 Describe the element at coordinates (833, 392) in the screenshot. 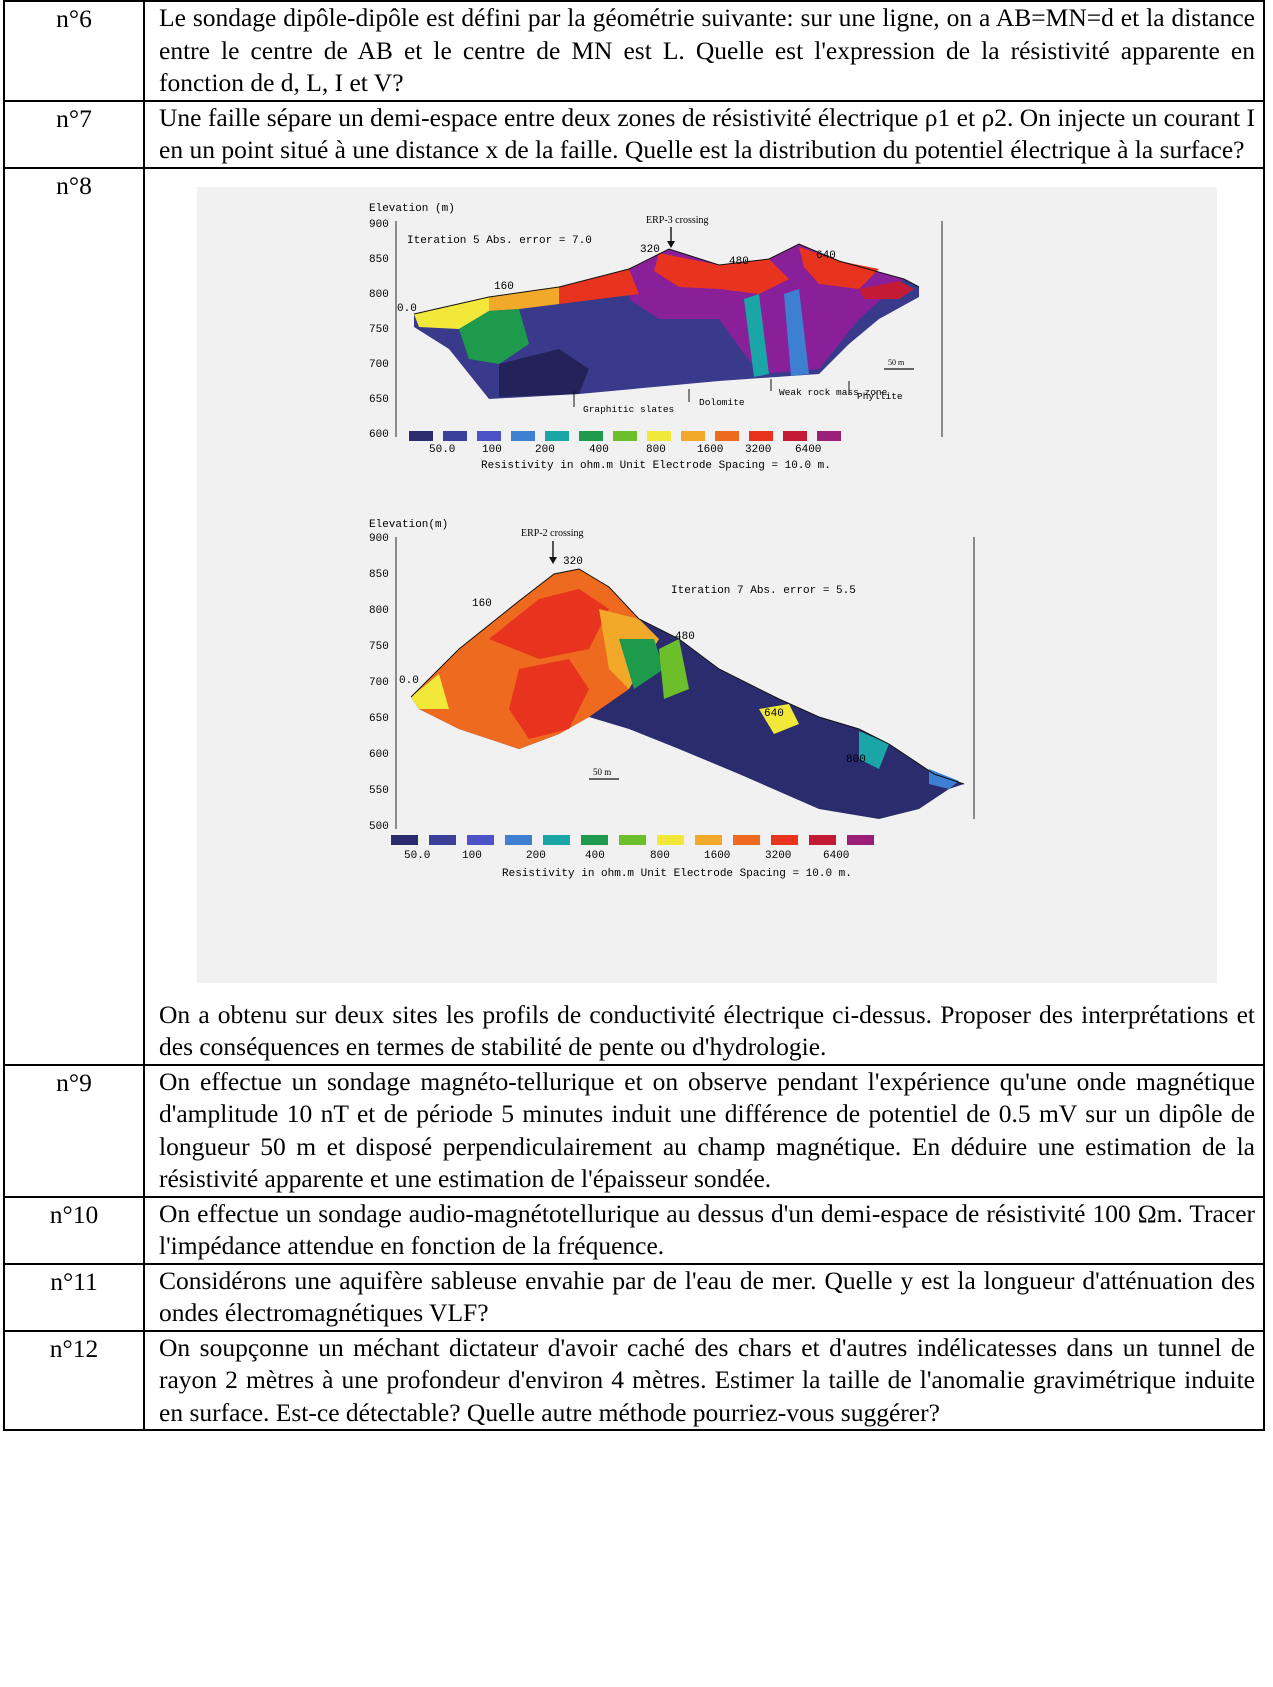

I see `annotation-weak-rock: Weak rock mass zone` at that location.